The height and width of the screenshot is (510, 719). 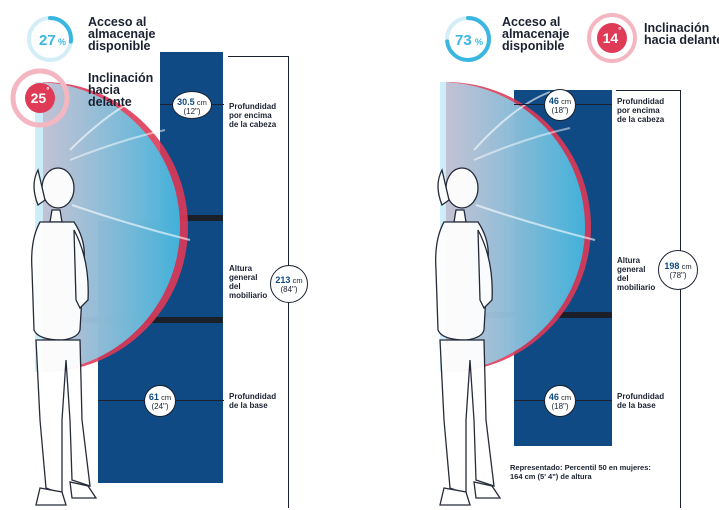 I want to click on left-tilt-badge: 25°, so click(x=40, y=98).